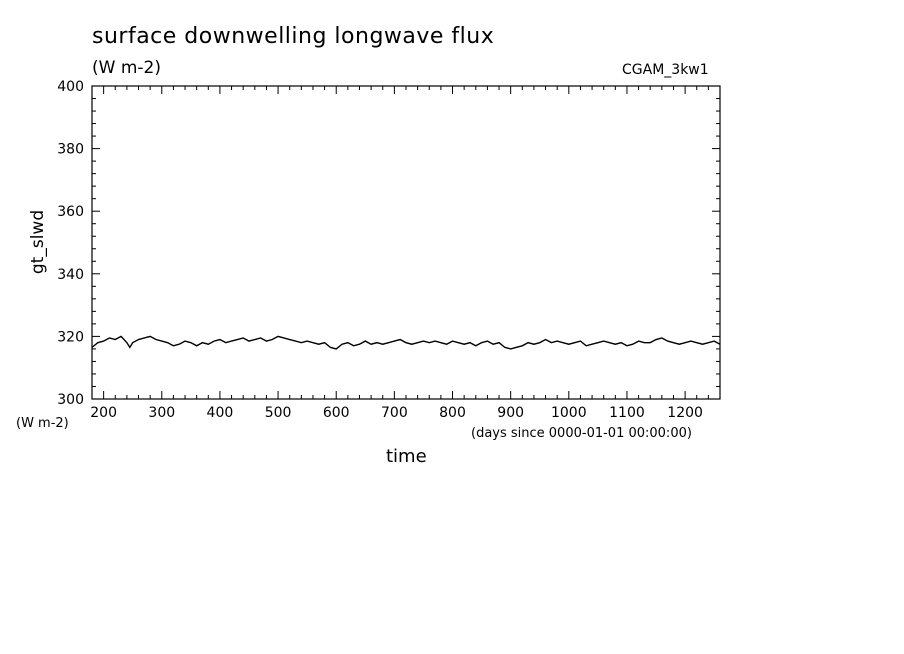  I want to click on x-tick-label: 300, so click(161, 413).